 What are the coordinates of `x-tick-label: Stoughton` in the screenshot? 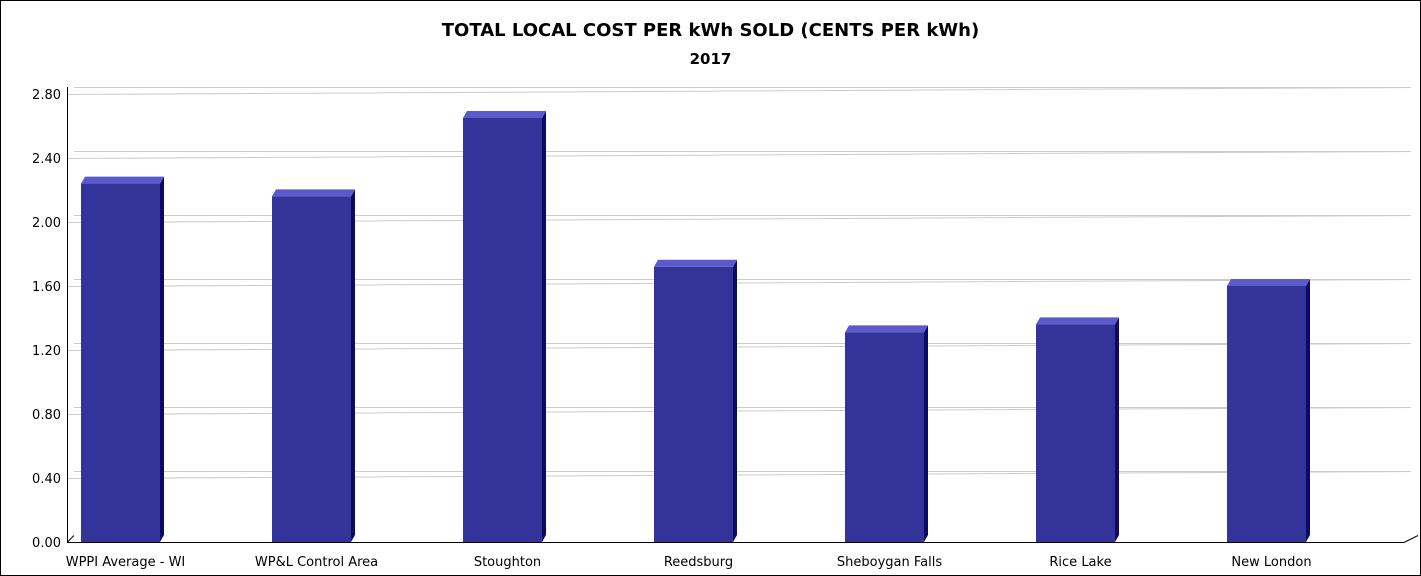 It's located at (507, 562).